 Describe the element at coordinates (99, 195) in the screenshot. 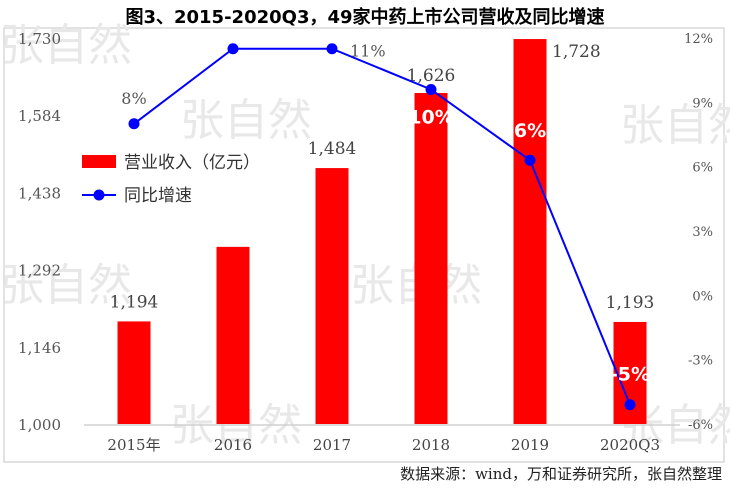

I see `legend-line-marker` at that location.